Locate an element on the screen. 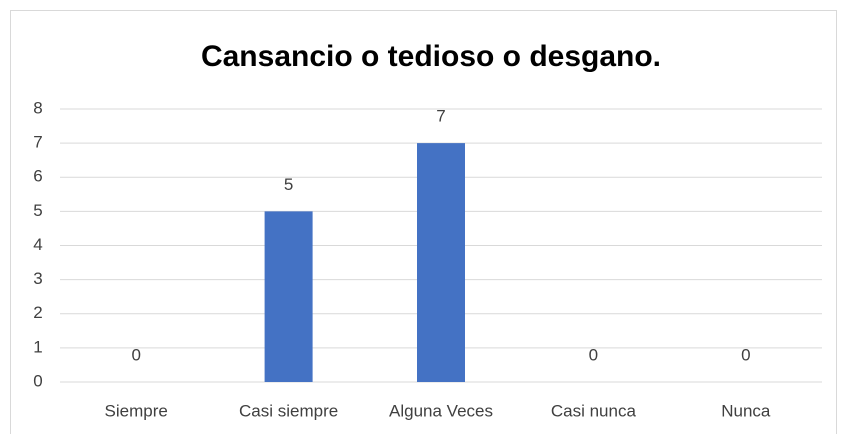  x-tick-label: Casi siempre is located at coordinates (288, 410).